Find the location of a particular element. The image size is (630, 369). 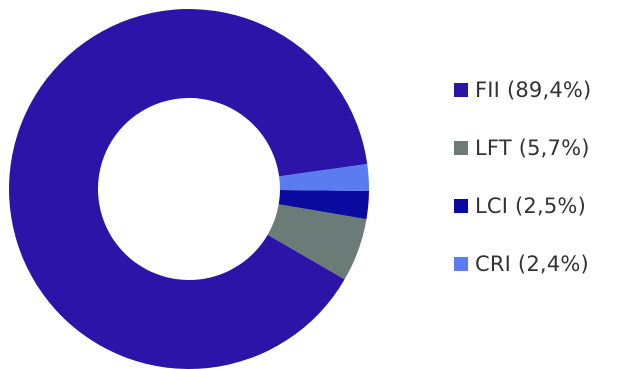

legend-item-cri: CRI (2,4%) is located at coordinates (522, 264).